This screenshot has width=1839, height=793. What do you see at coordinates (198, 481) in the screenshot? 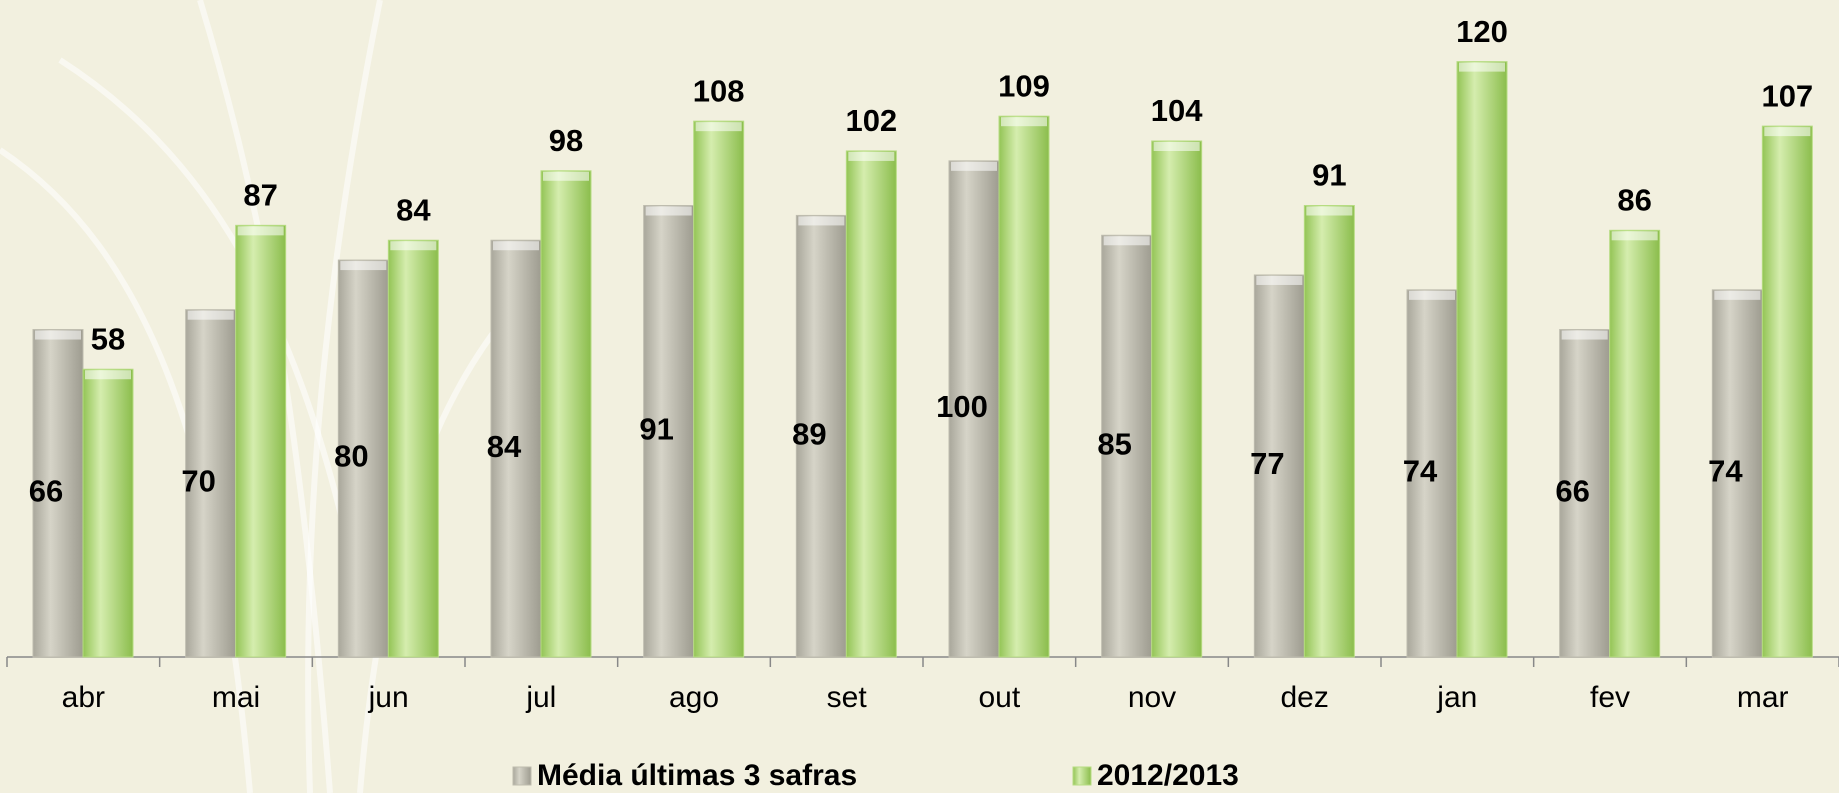
I see `value-label: 70` at bounding box center [198, 481].